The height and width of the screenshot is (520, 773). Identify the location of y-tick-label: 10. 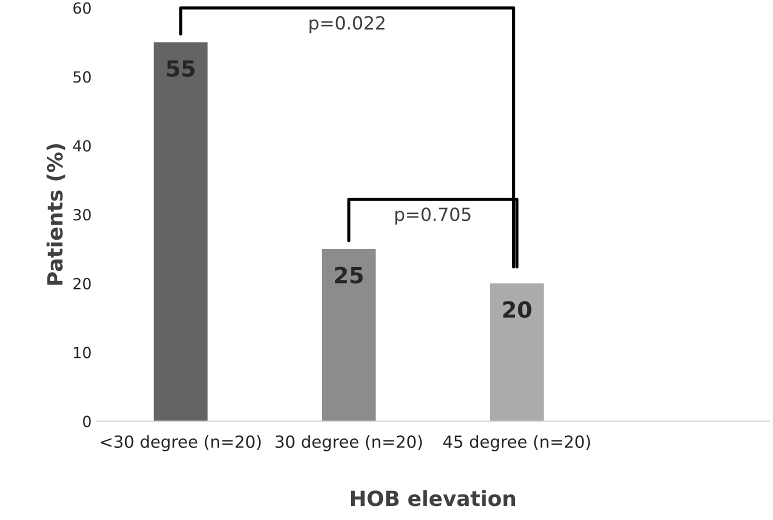
(82, 352).